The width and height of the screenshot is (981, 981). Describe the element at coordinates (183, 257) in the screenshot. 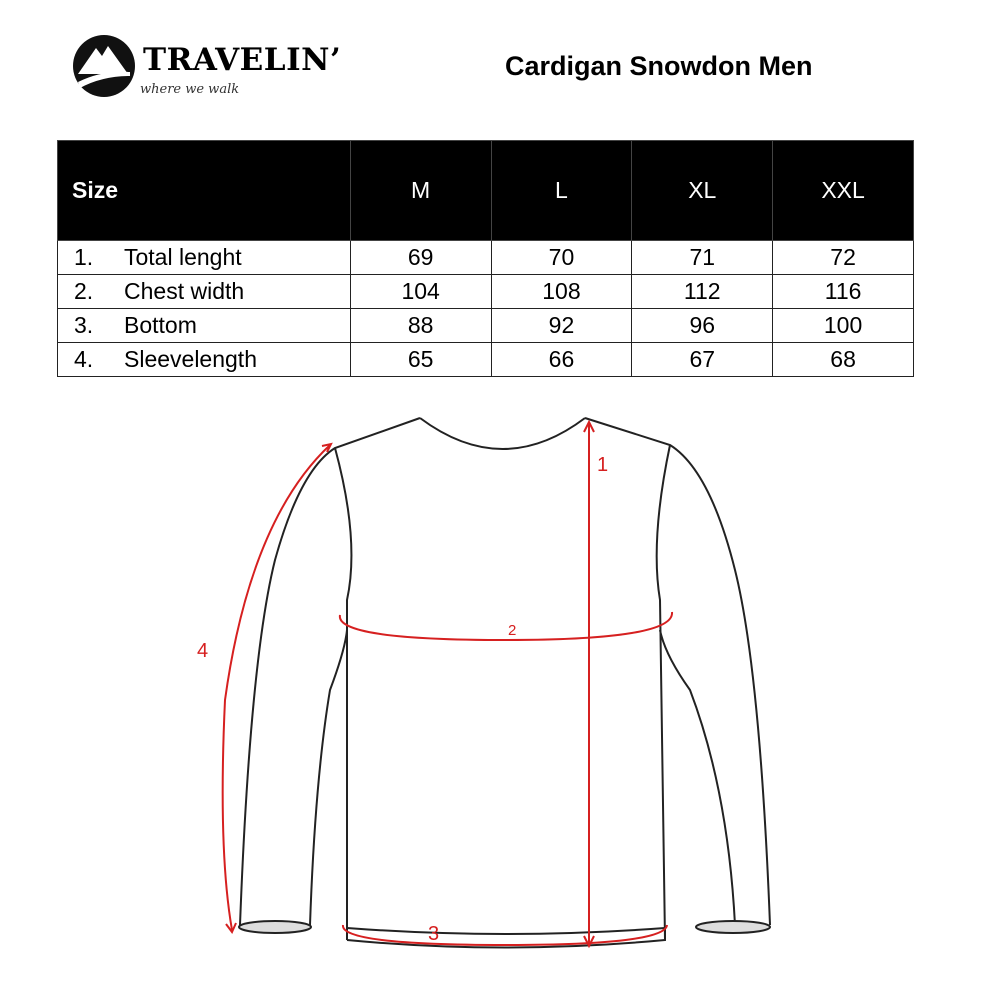

I see `row-name: Total lenght` at that location.